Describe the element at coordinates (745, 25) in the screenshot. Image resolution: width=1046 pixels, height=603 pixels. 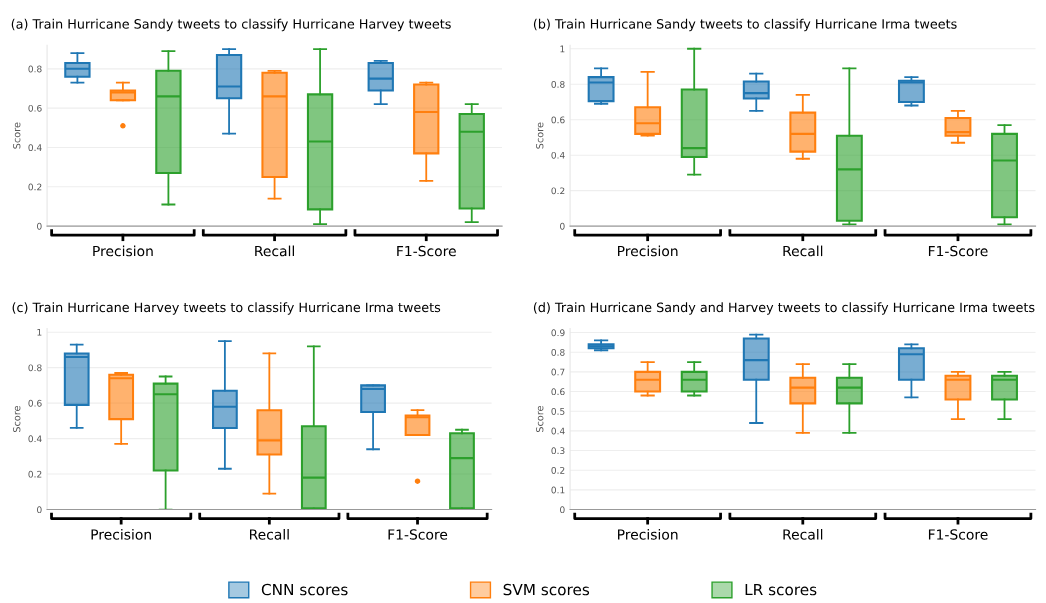
I see `chart-title: (b) Train Hurricane Sandy tweets to classify Hurricane Irma tweets` at that location.